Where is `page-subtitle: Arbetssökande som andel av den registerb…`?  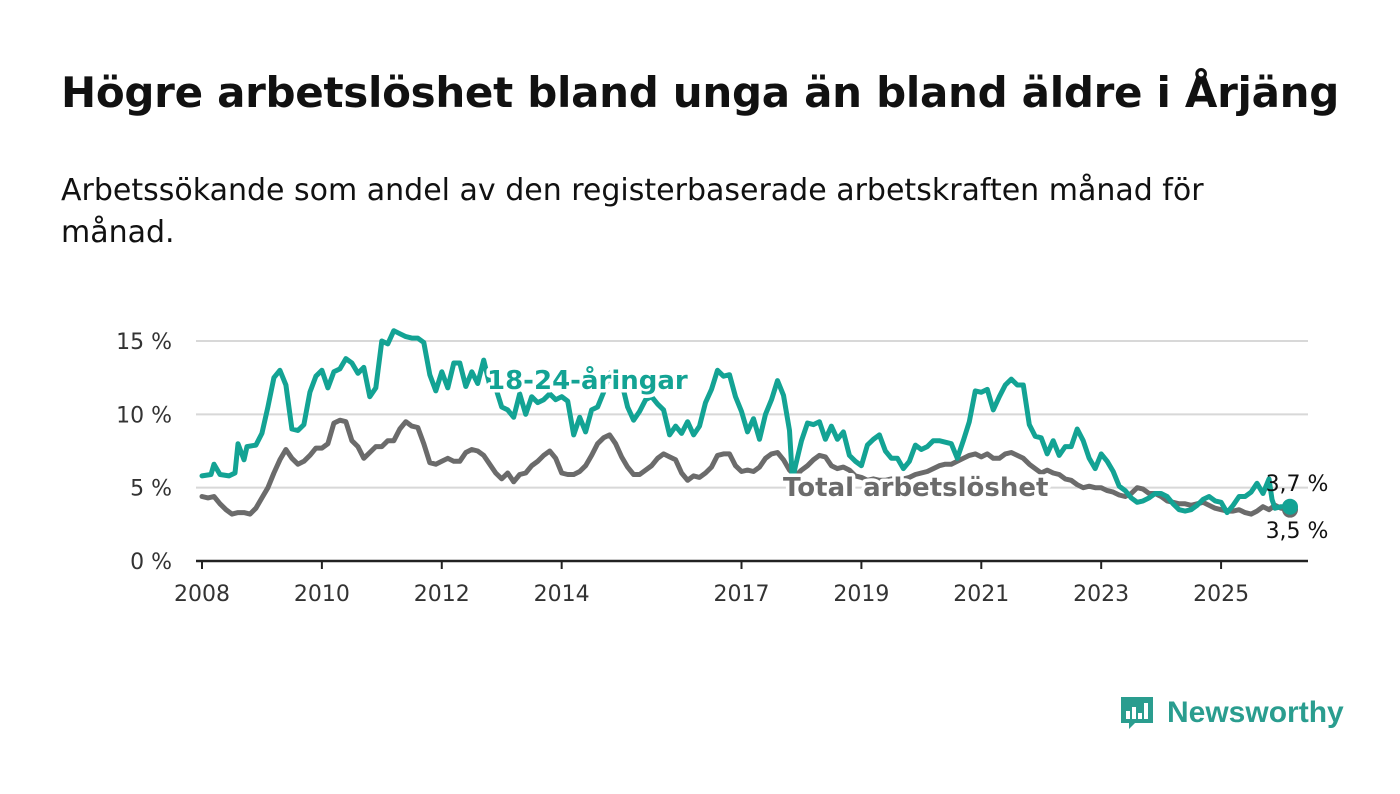 page-subtitle: Arbetssökande som andel av den registerb… is located at coordinates (632, 211).